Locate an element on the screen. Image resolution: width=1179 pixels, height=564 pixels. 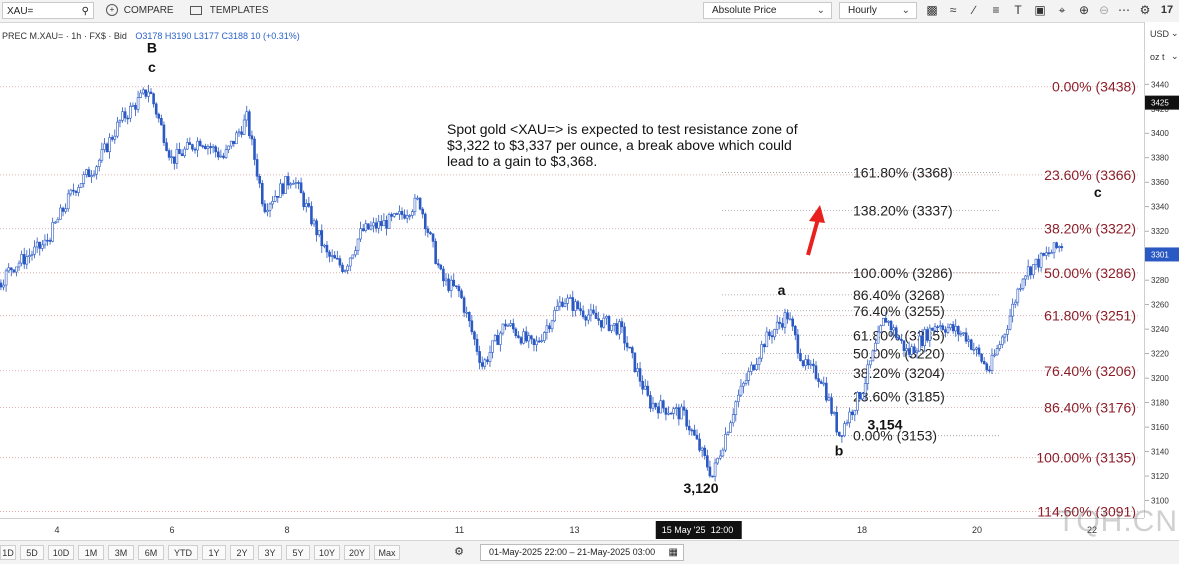
period-button-5d: 5D is located at coordinates (32, 552).